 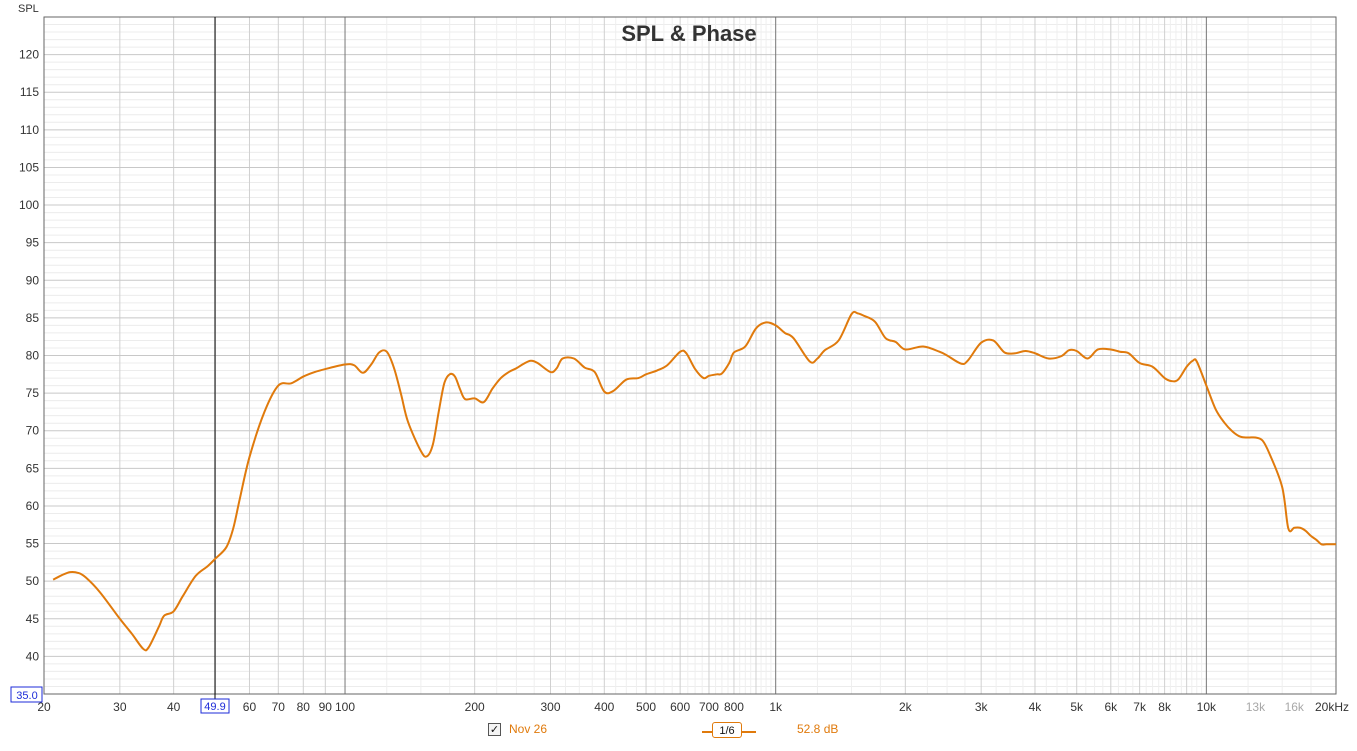 I want to click on y-tick-label: 40, so click(x=33, y=656).